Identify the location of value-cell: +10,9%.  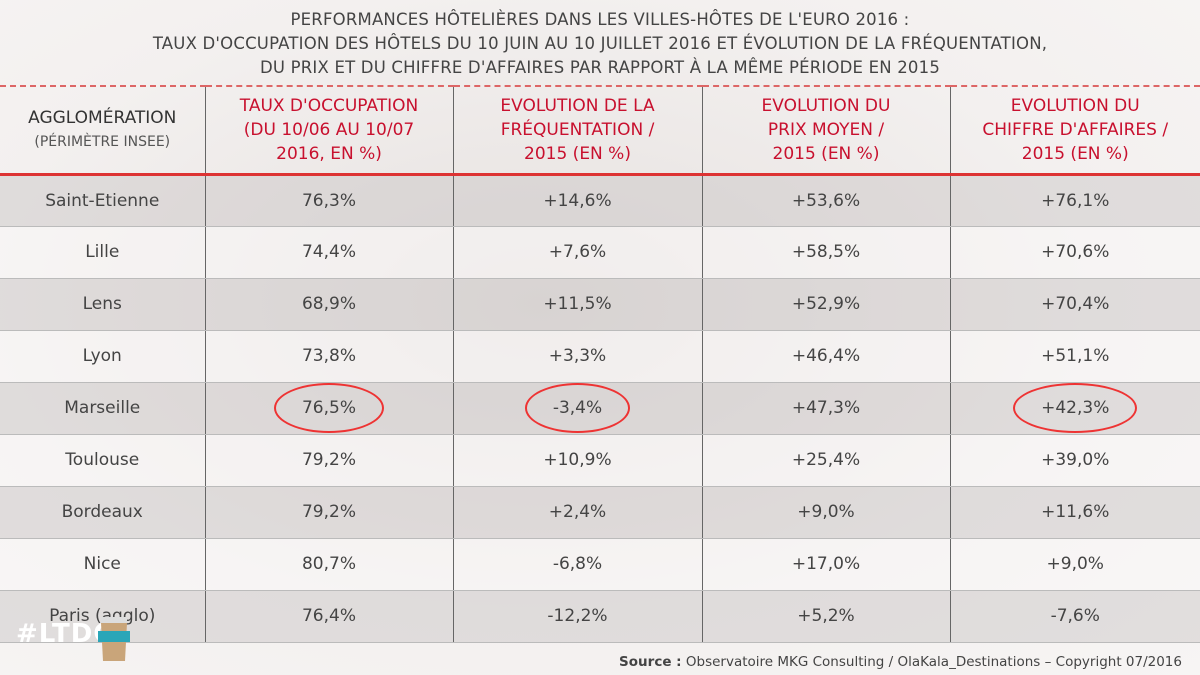
(577, 460).